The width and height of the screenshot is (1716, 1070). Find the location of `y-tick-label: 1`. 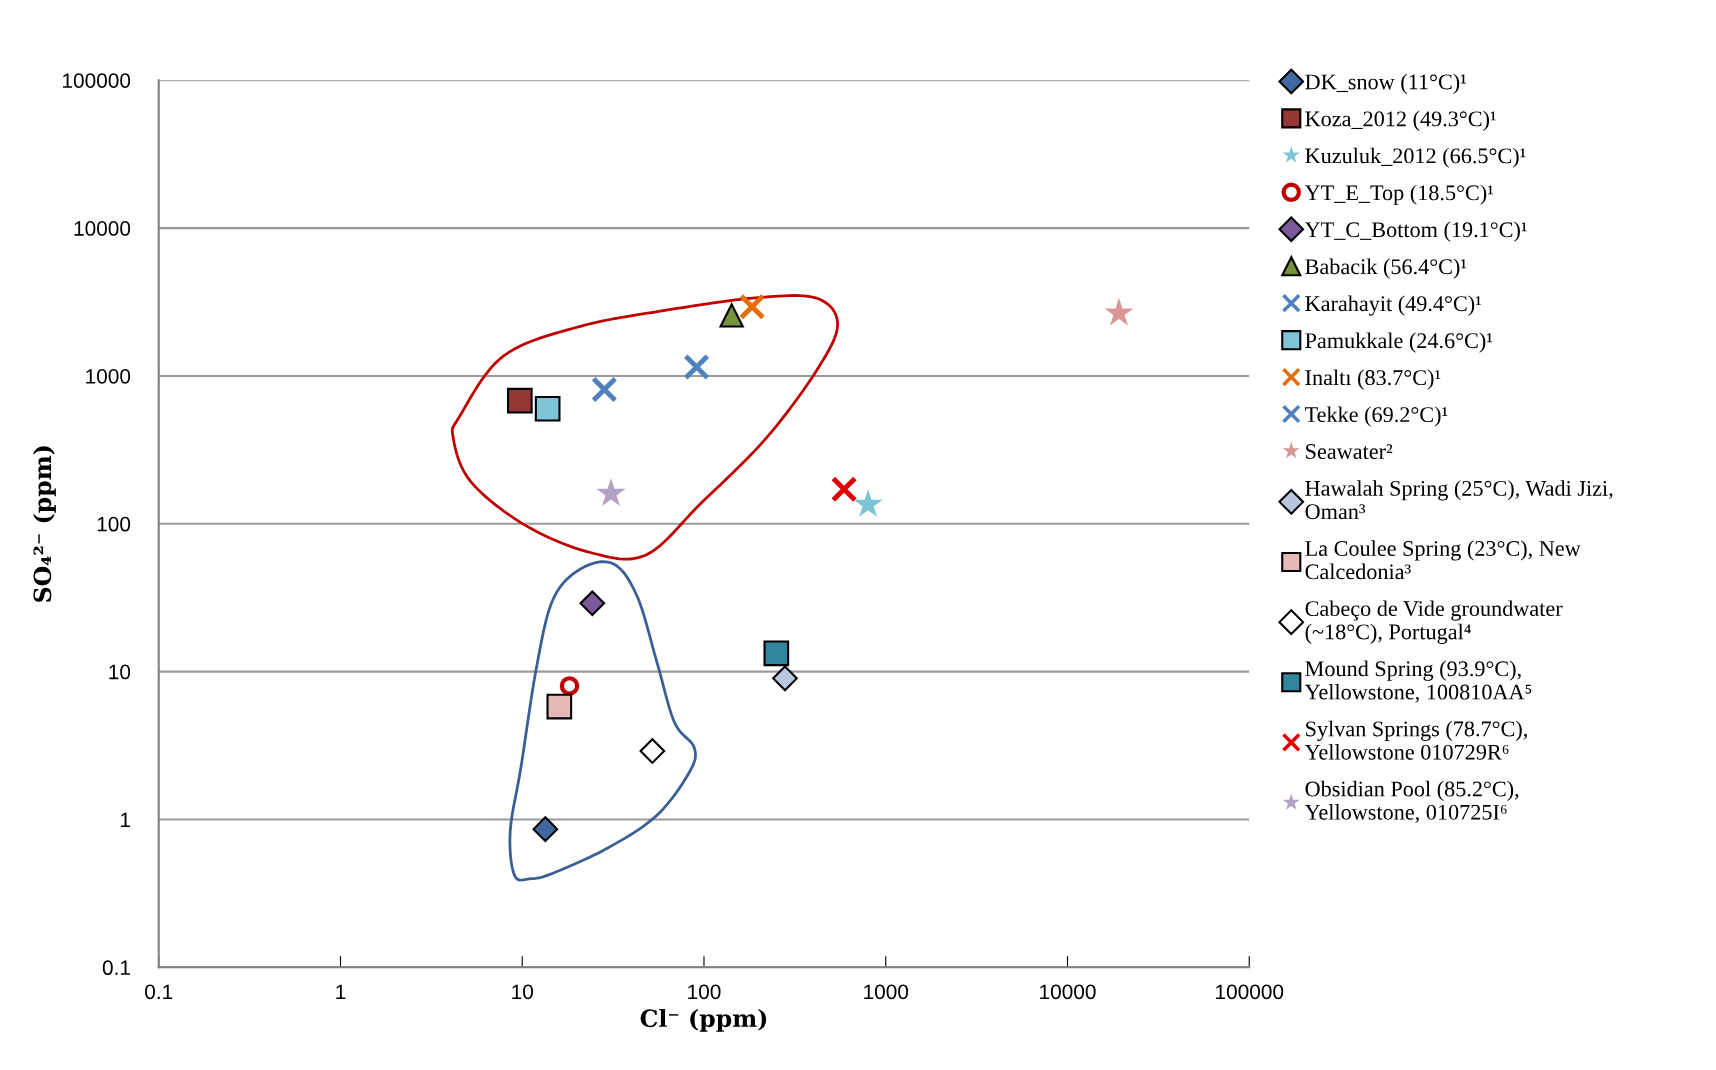

y-tick-label: 1 is located at coordinates (125, 819).